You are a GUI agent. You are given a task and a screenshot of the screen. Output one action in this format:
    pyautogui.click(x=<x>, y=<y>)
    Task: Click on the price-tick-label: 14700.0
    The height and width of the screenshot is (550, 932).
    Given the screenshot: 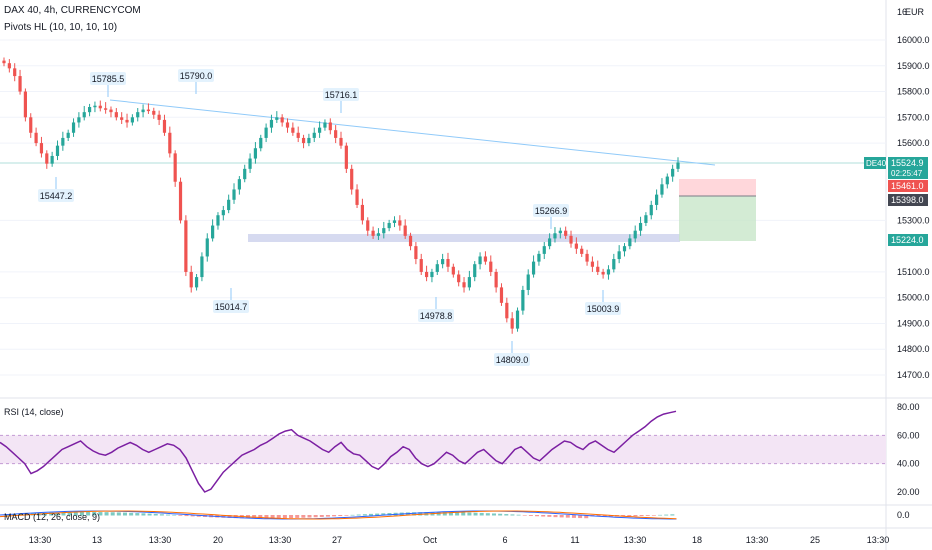 What is the action you would take?
    pyautogui.click(x=913, y=375)
    